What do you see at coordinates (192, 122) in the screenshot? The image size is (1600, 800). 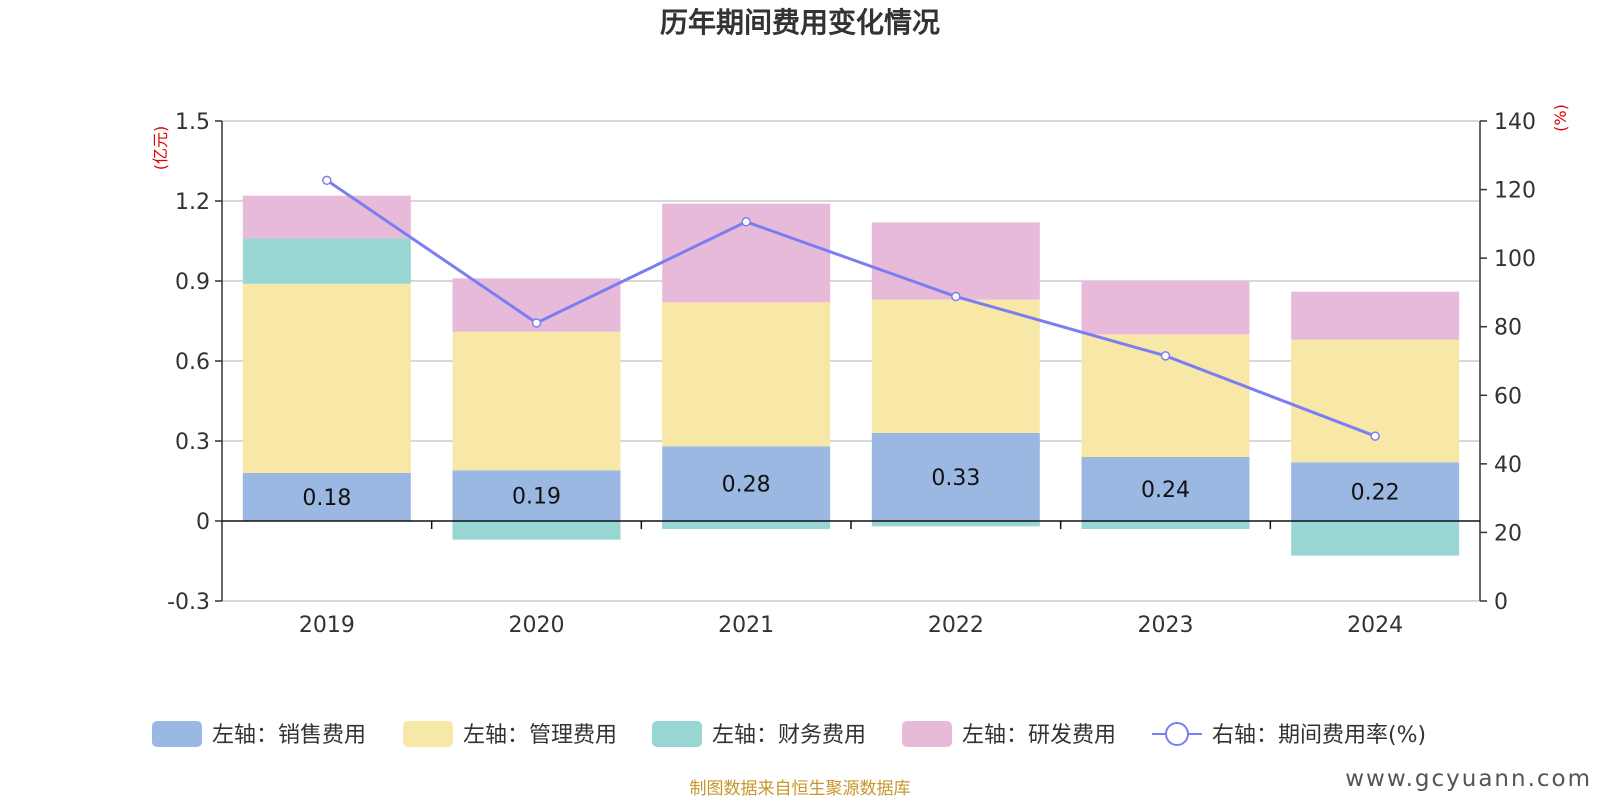 I see `left-tick-label: 1.5` at bounding box center [192, 122].